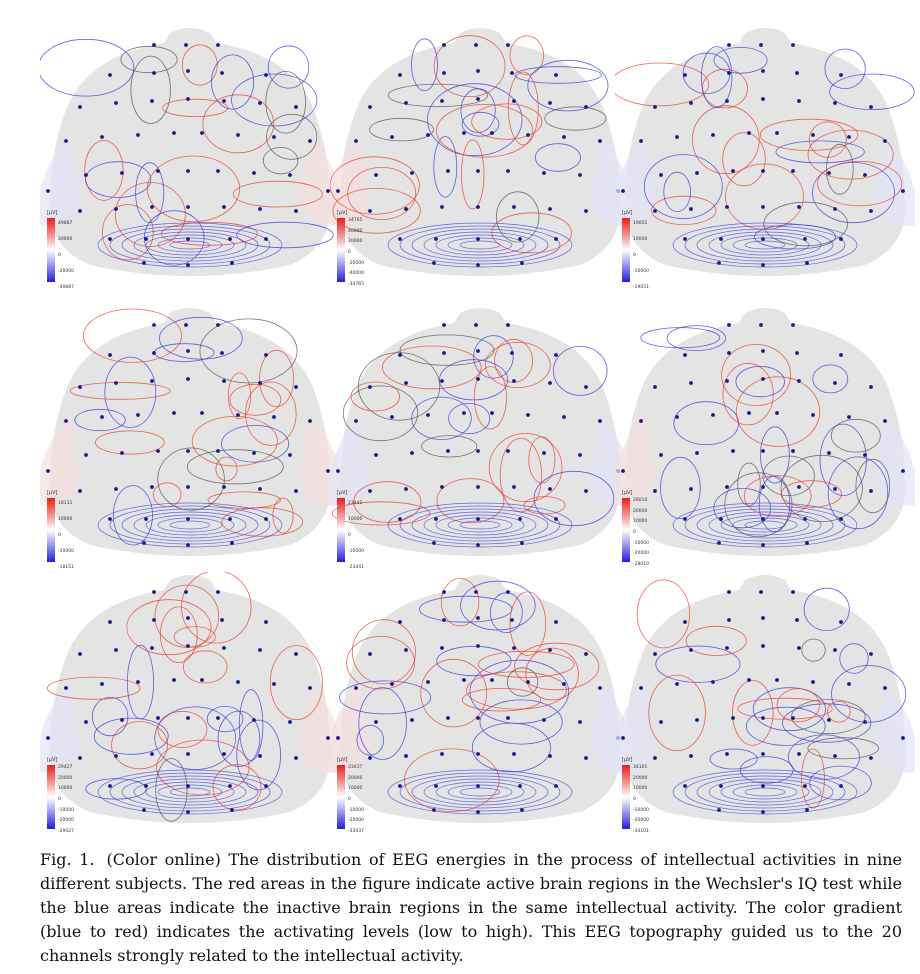  Describe the element at coordinates (356, 253) in the screenshot. I see `colorbar-ticks: 34765 40000 20000 0 -20000 -40000 -34765` at that location.